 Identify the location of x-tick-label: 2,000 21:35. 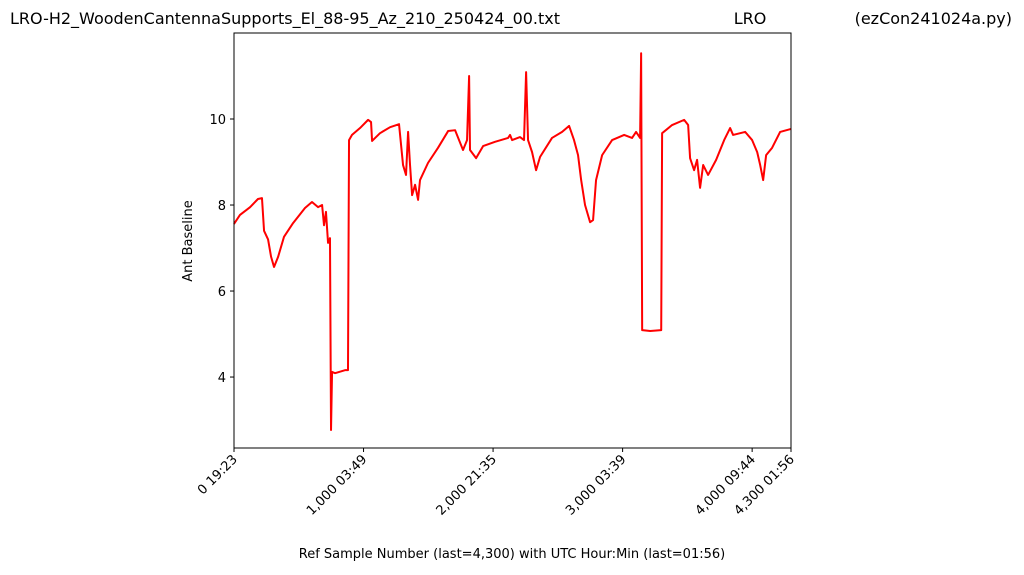
(467, 485).